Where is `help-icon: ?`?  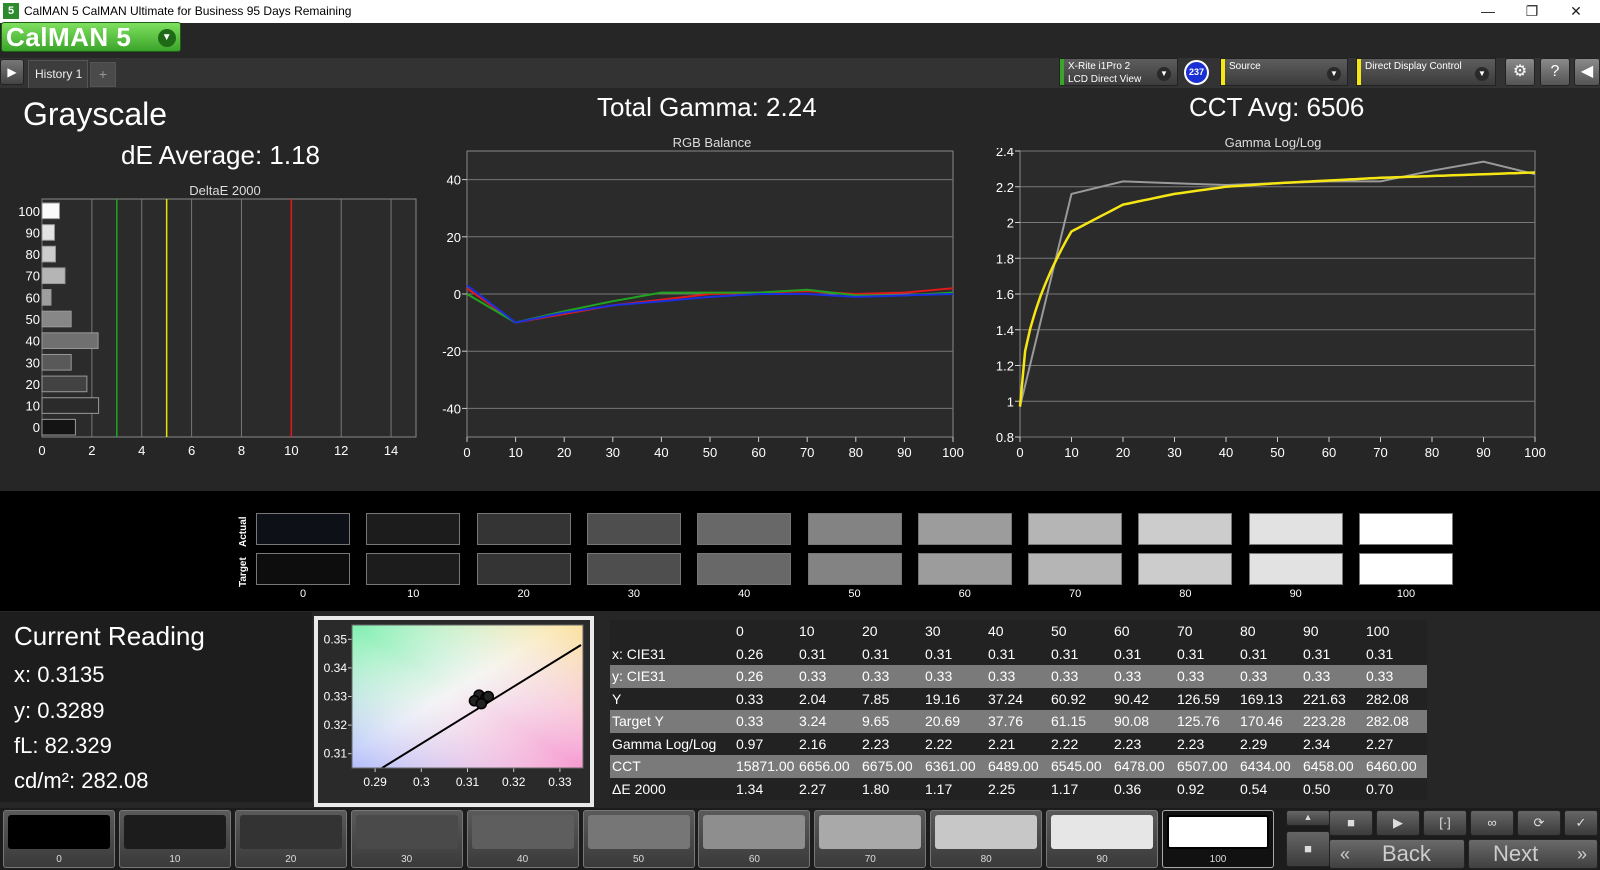 help-icon: ? is located at coordinates (1555, 71).